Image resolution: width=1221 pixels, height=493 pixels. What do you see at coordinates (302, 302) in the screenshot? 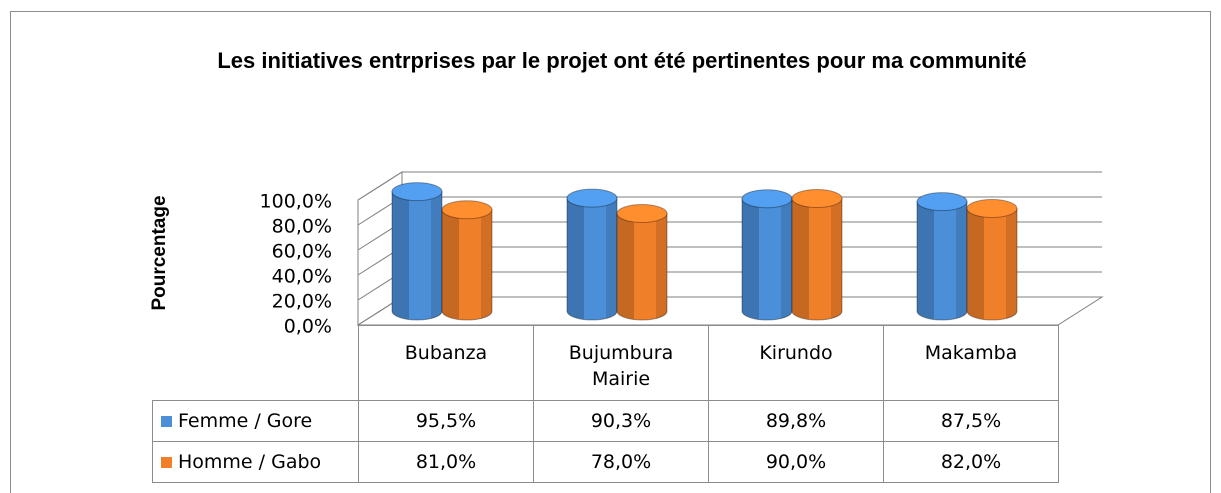
I see `y-tick-label: 20,0%` at bounding box center [302, 302].